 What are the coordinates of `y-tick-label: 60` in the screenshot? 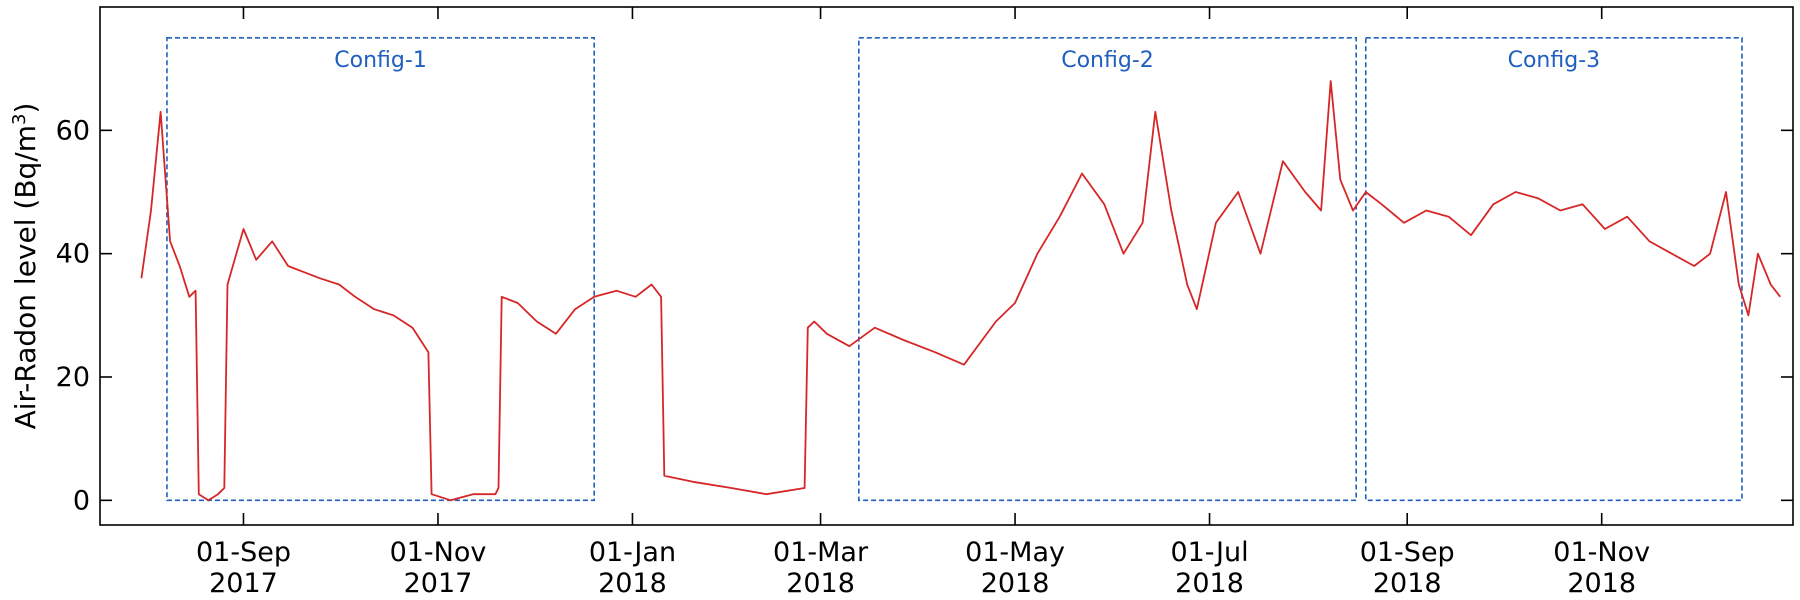 It's located at (73, 130).